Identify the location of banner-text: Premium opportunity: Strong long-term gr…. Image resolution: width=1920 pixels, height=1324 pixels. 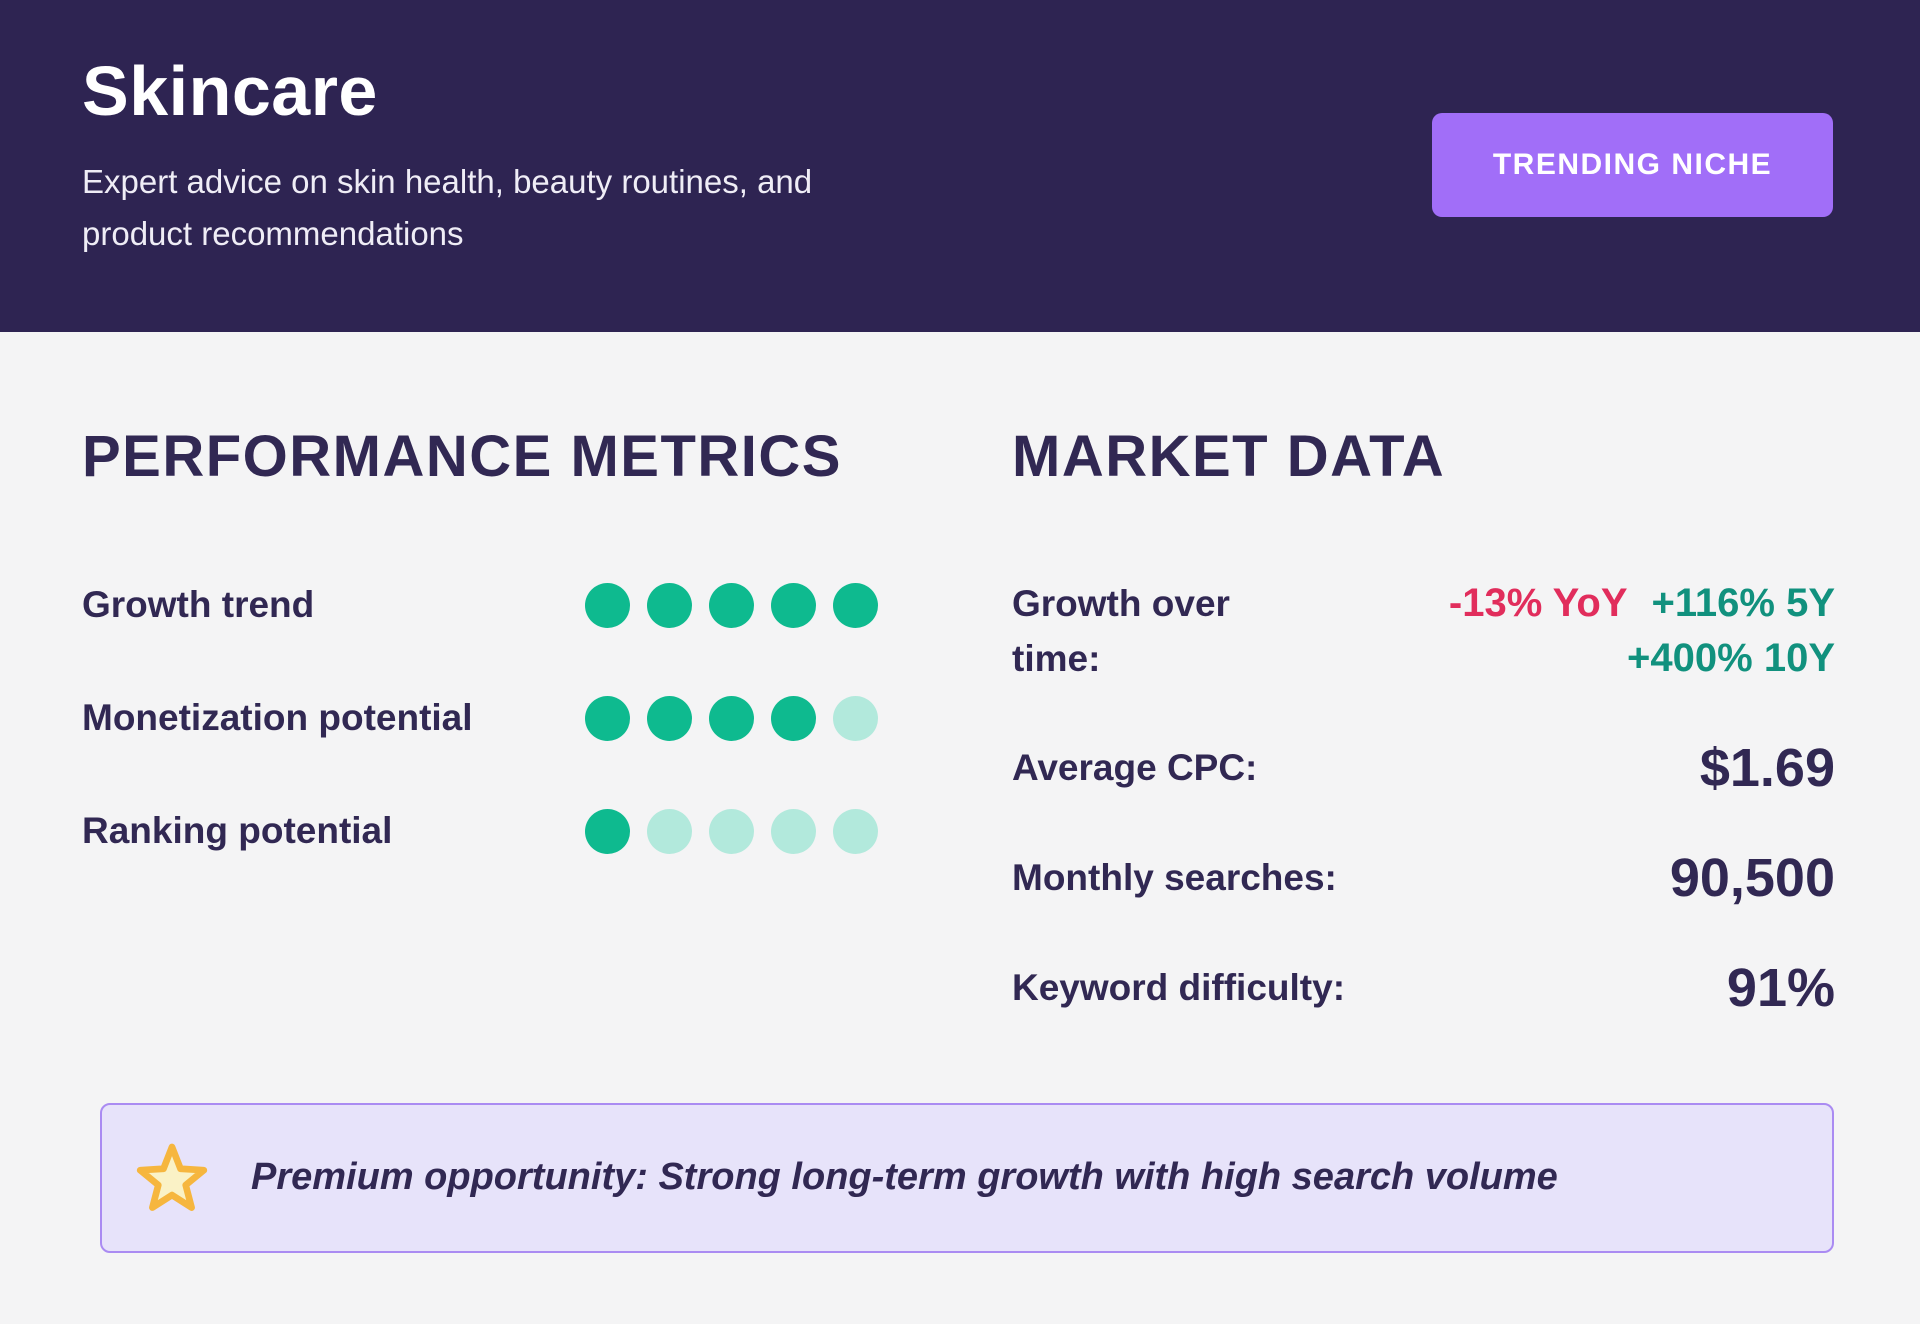
(904, 1177).